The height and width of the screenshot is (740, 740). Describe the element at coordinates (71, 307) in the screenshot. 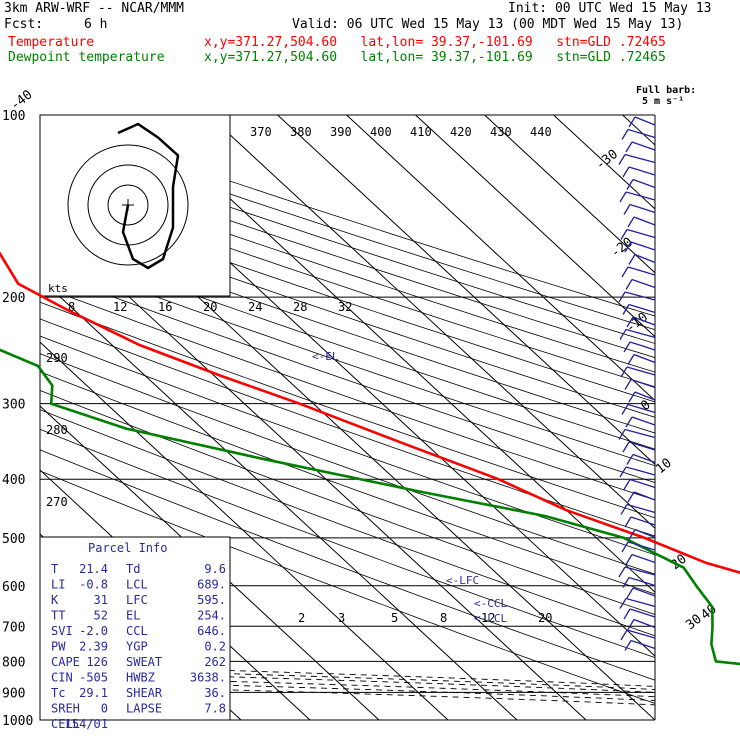

I see `hodograph-speed-label: 8` at that location.